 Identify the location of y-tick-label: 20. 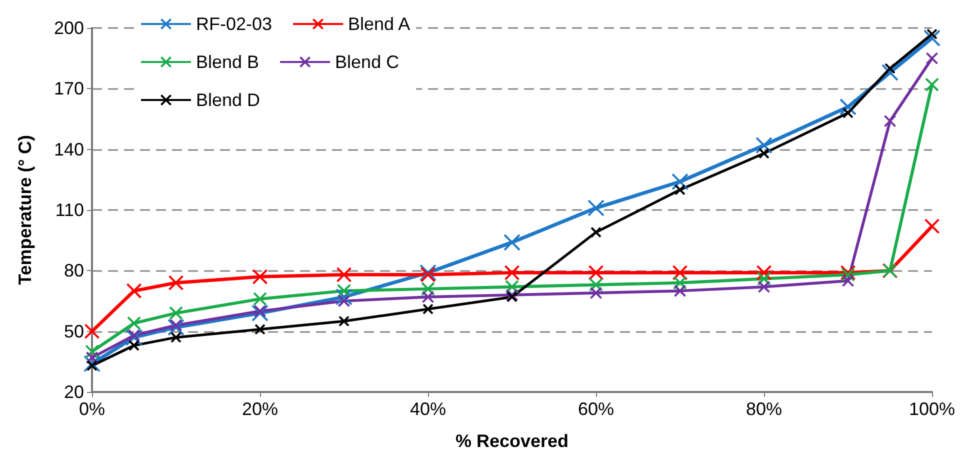
(74, 392).